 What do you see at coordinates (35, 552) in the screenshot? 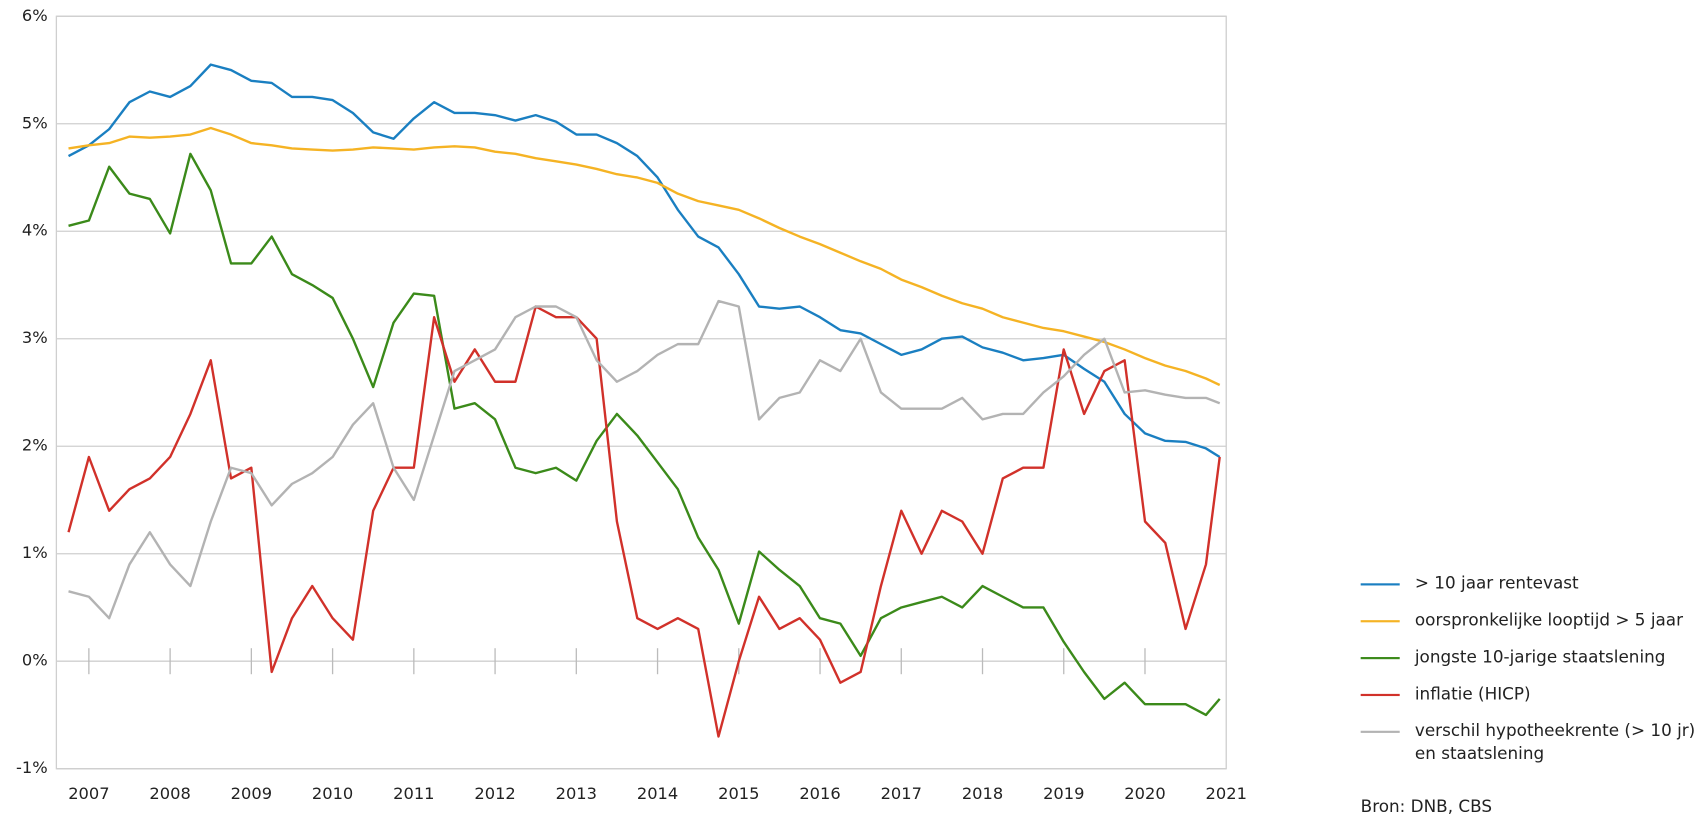
I see `y-tick-label: 1%` at bounding box center [35, 552].